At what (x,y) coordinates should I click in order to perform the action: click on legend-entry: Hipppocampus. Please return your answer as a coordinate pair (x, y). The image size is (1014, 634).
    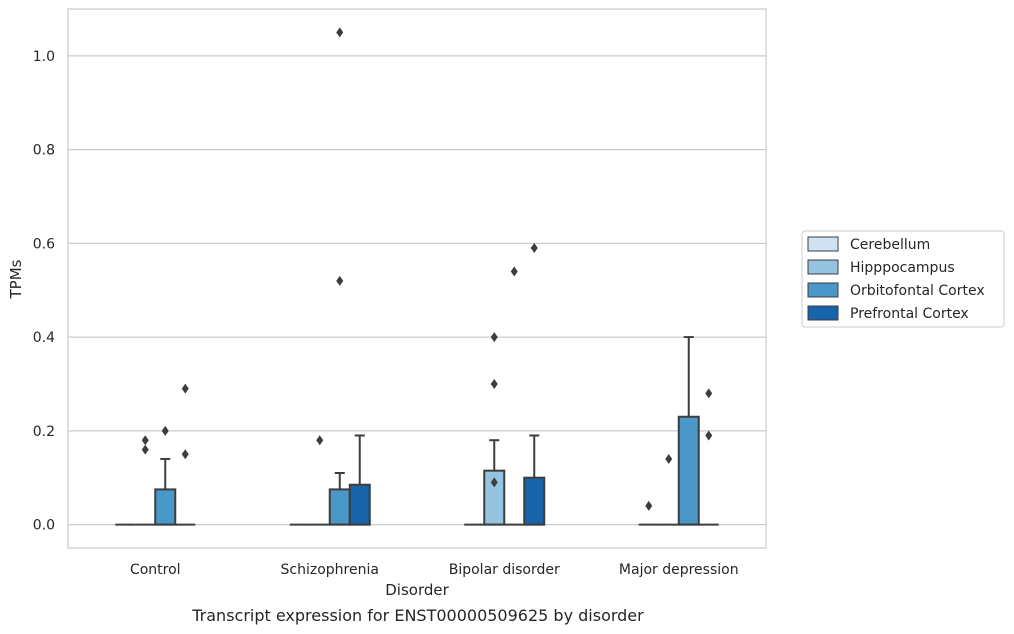
    Looking at the image, I should click on (902, 268).